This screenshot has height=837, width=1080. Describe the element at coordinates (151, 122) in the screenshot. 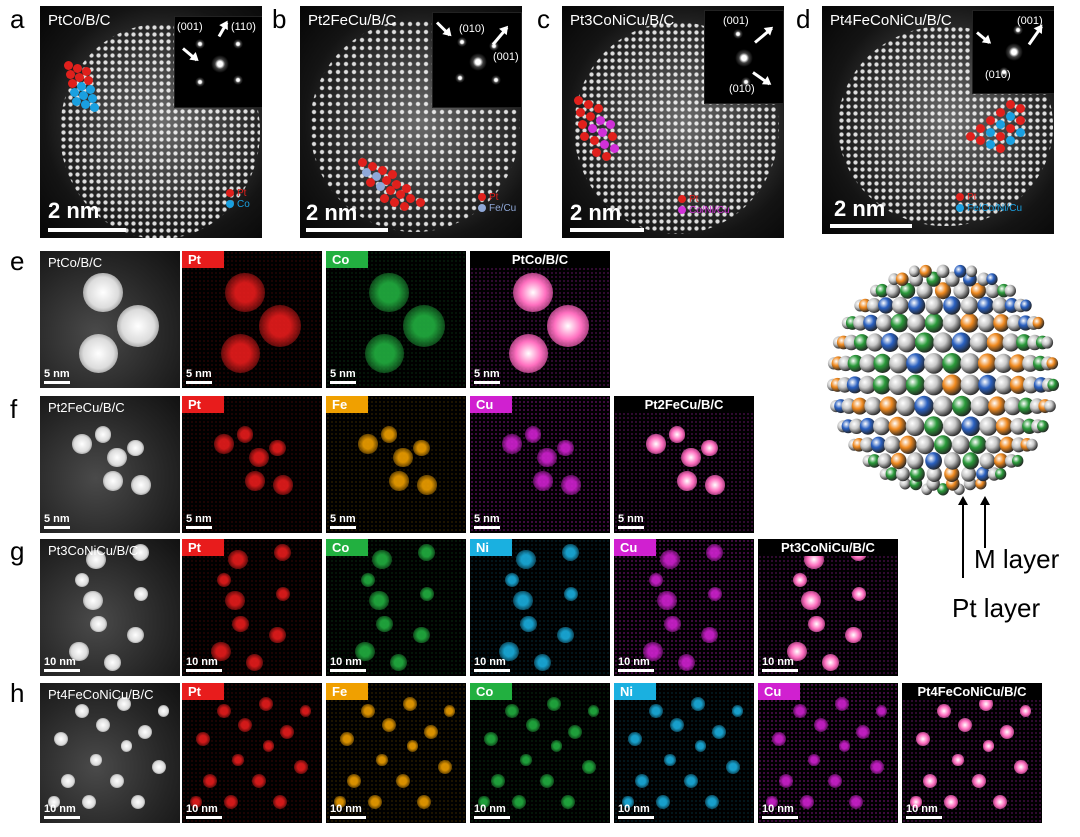

I see `stem-image-a: PtCo/B/C (001) (110) Pt Co 2 nm` at that location.